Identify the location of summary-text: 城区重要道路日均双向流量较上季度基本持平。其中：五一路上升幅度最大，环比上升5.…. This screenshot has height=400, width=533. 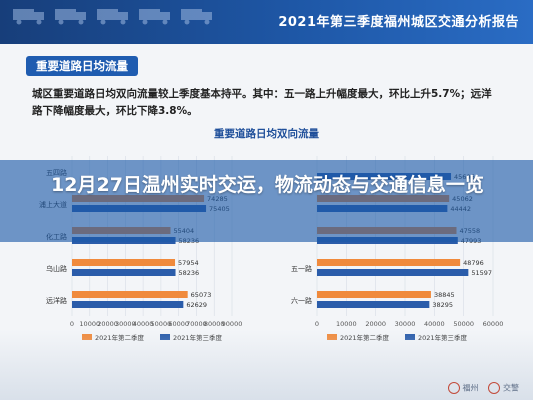
(262, 102).